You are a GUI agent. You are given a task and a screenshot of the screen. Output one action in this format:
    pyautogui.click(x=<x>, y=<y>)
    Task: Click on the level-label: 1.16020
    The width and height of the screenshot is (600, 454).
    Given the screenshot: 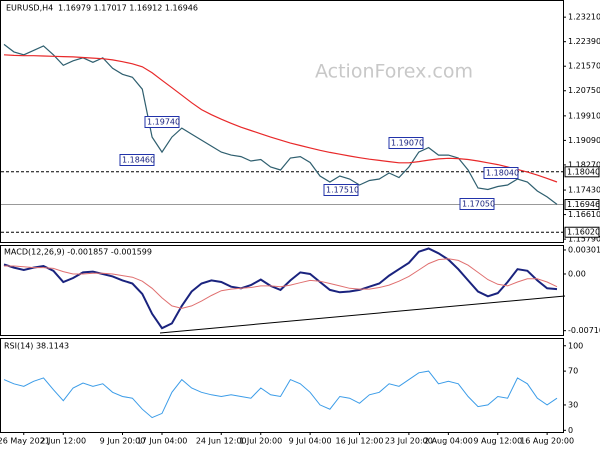 What is the action you would take?
    pyautogui.click(x=583, y=232)
    